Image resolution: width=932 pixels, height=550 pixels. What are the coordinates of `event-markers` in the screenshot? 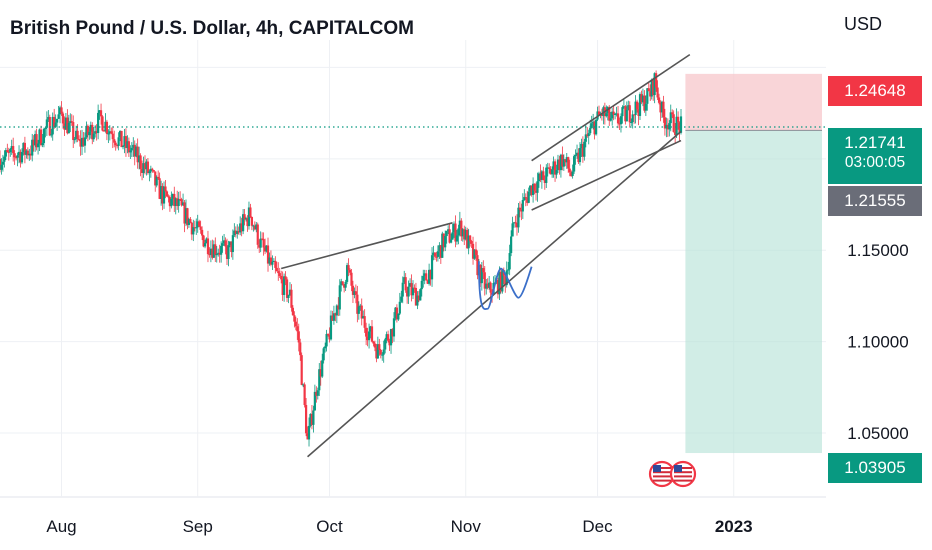 It's located at (672, 474).